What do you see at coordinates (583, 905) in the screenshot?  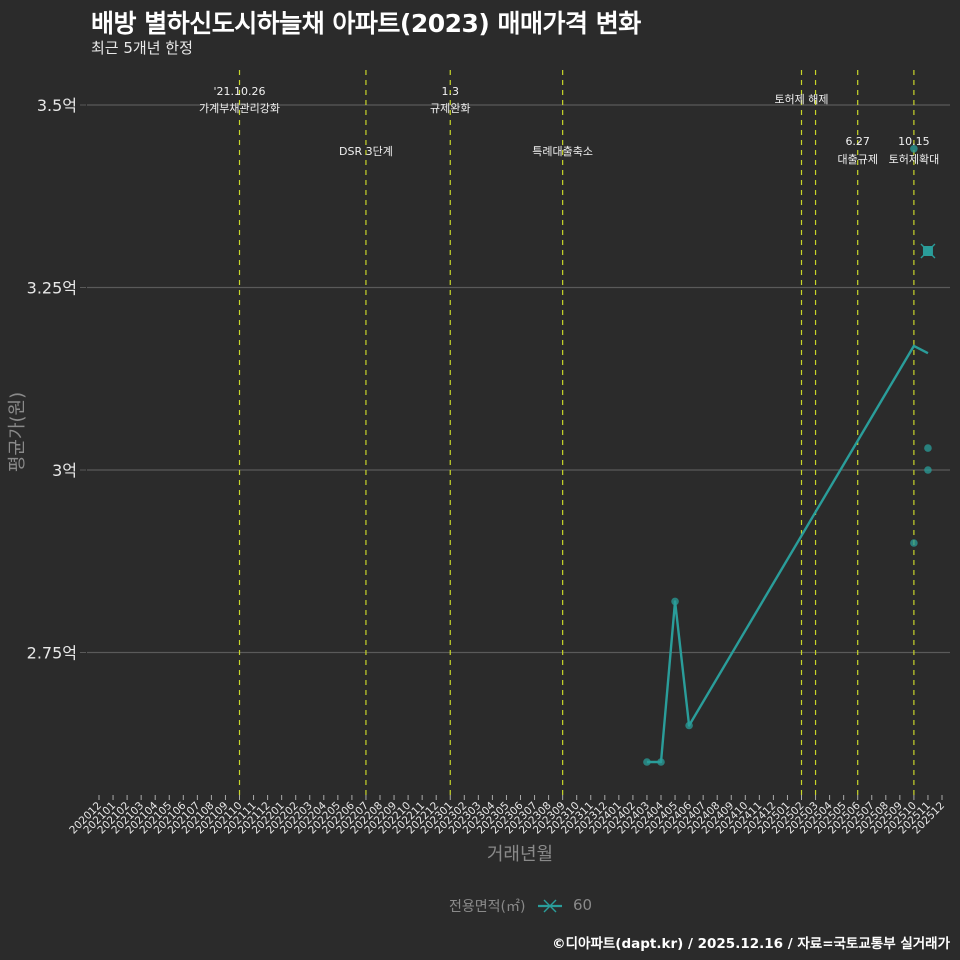 I see `legend-label: 60` at bounding box center [583, 905].